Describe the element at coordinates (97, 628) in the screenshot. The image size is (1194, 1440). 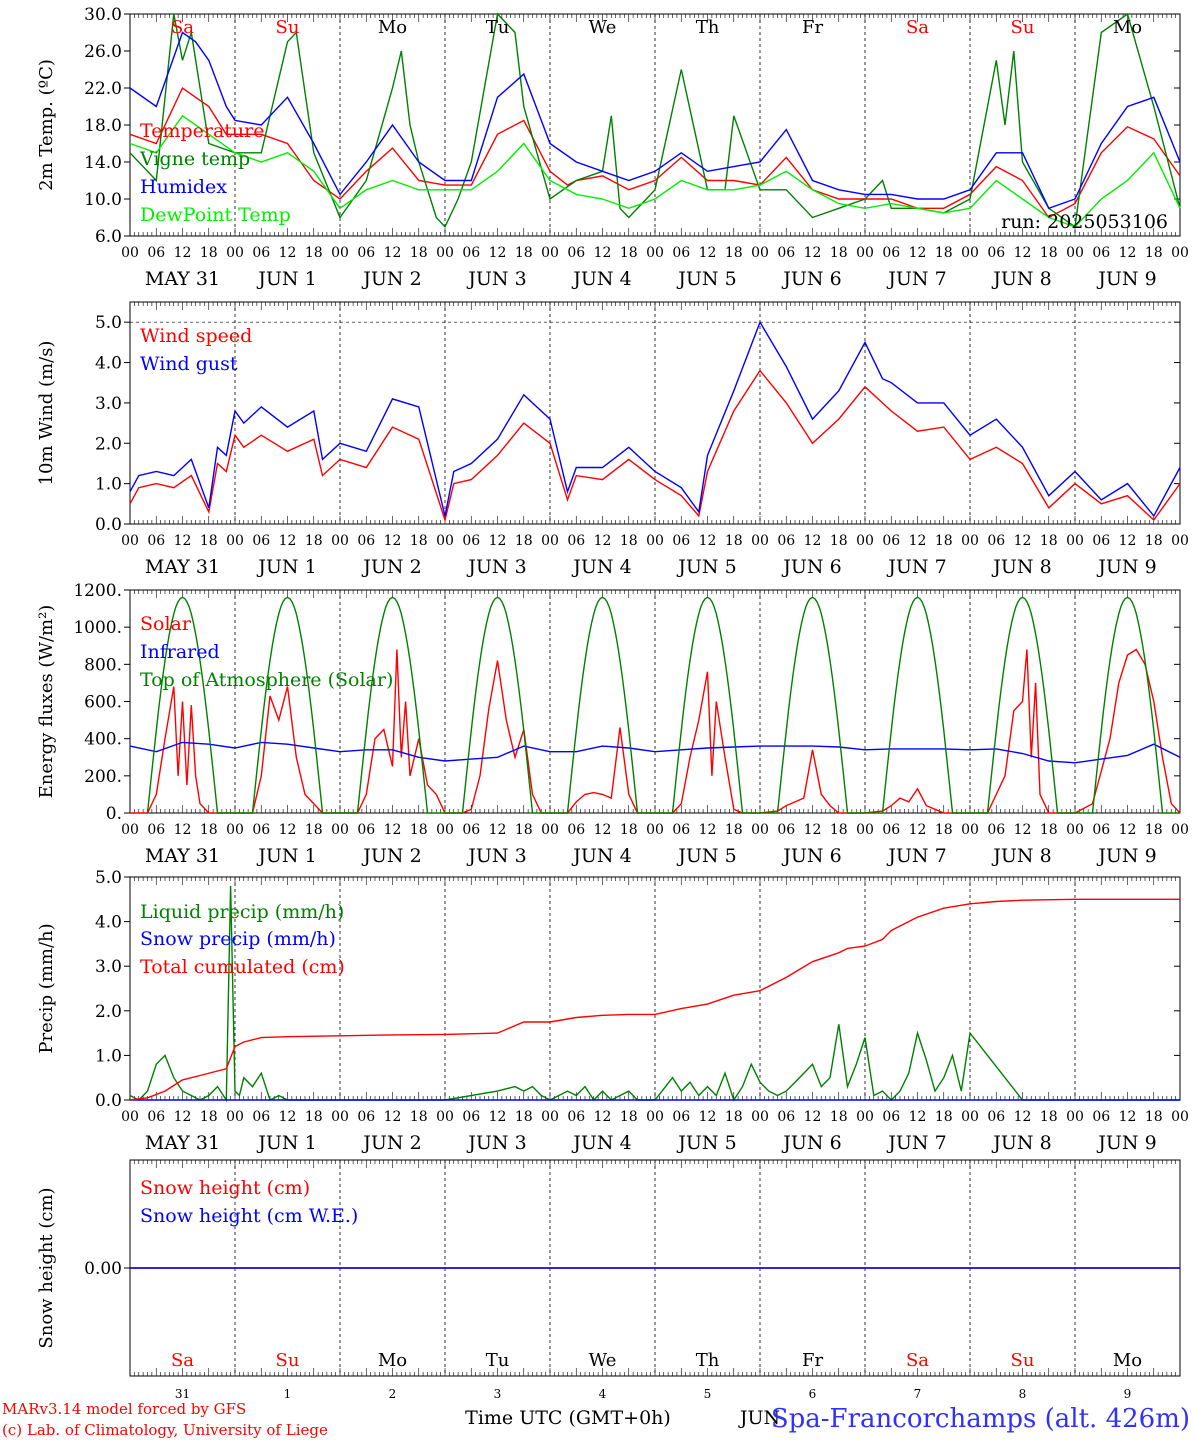
I see `y-tick-label: 1000.` at that location.